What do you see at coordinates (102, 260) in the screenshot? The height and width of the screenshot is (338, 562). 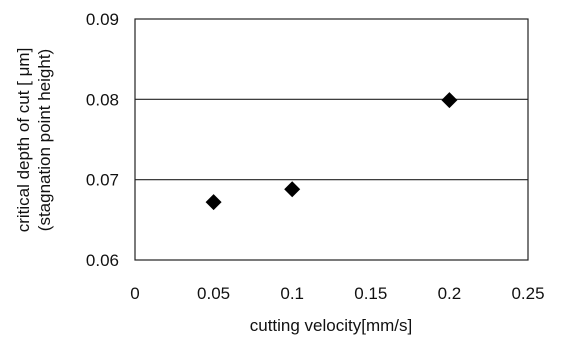 I see `y-tick-label: 0.06` at bounding box center [102, 260].